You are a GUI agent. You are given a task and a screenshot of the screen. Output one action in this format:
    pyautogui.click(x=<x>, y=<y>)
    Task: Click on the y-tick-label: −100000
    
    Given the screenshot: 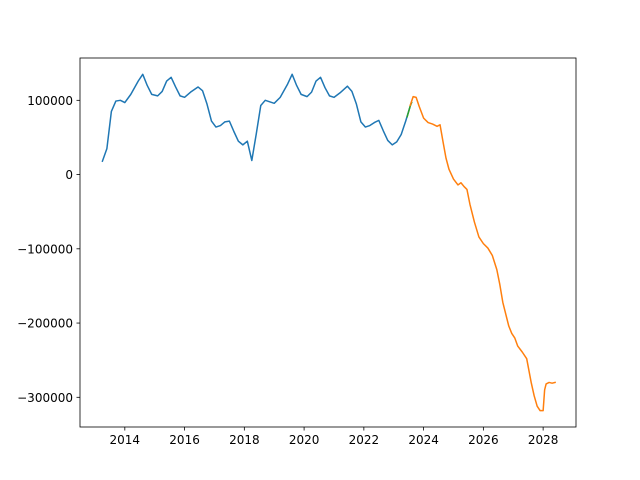 What is the action you would take?
    pyautogui.click(x=45, y=249)
    